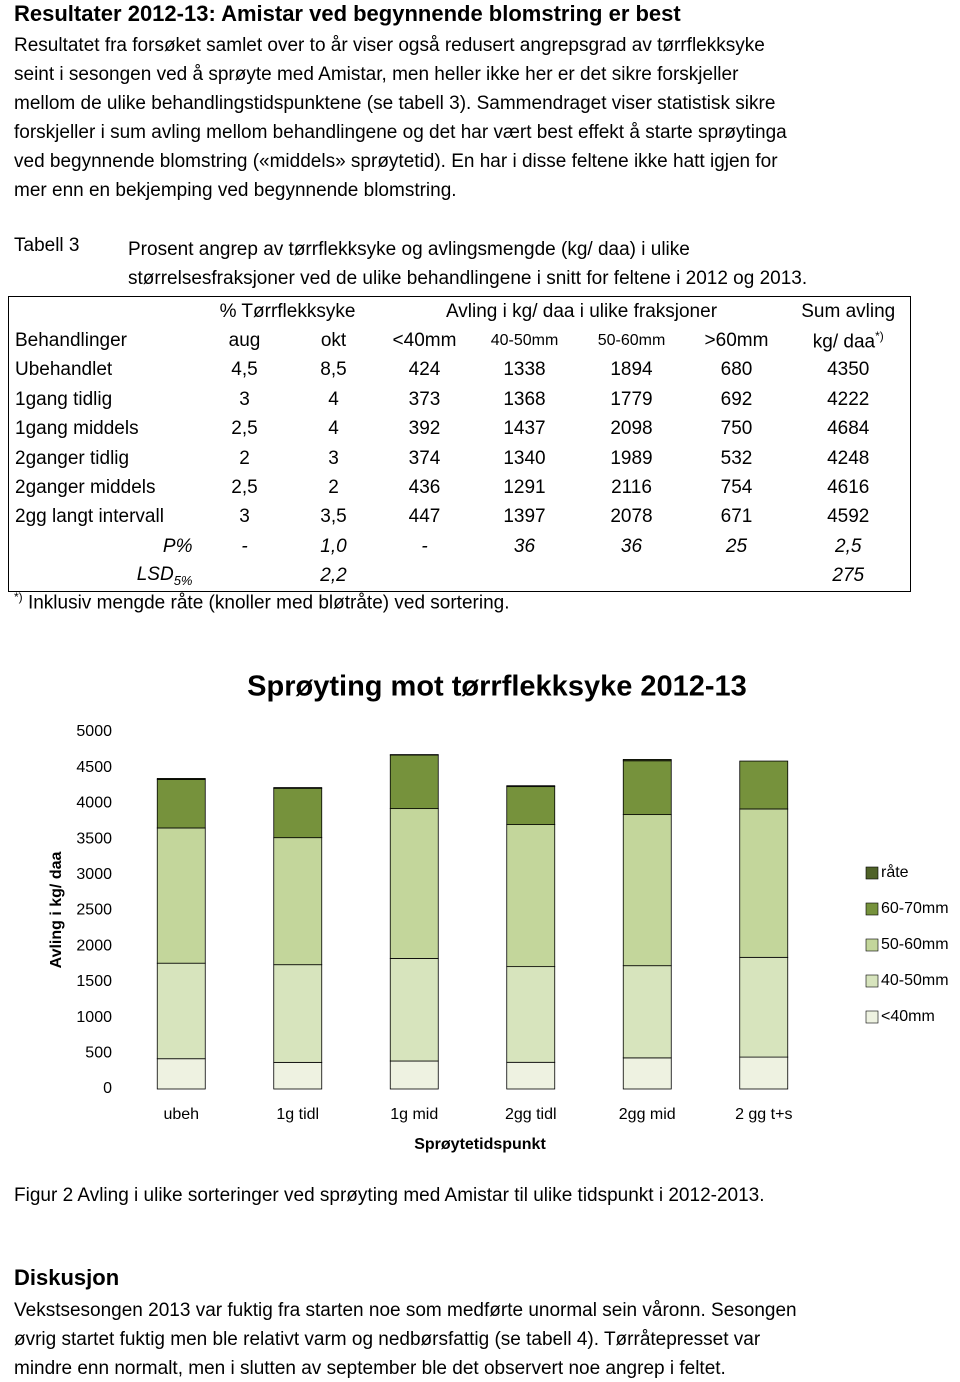 This screenshot has width=960, height=1382. Describe the element at coordinates (77, 429) in the screenshot. I see `table-cell: 1gang middels` at that location.